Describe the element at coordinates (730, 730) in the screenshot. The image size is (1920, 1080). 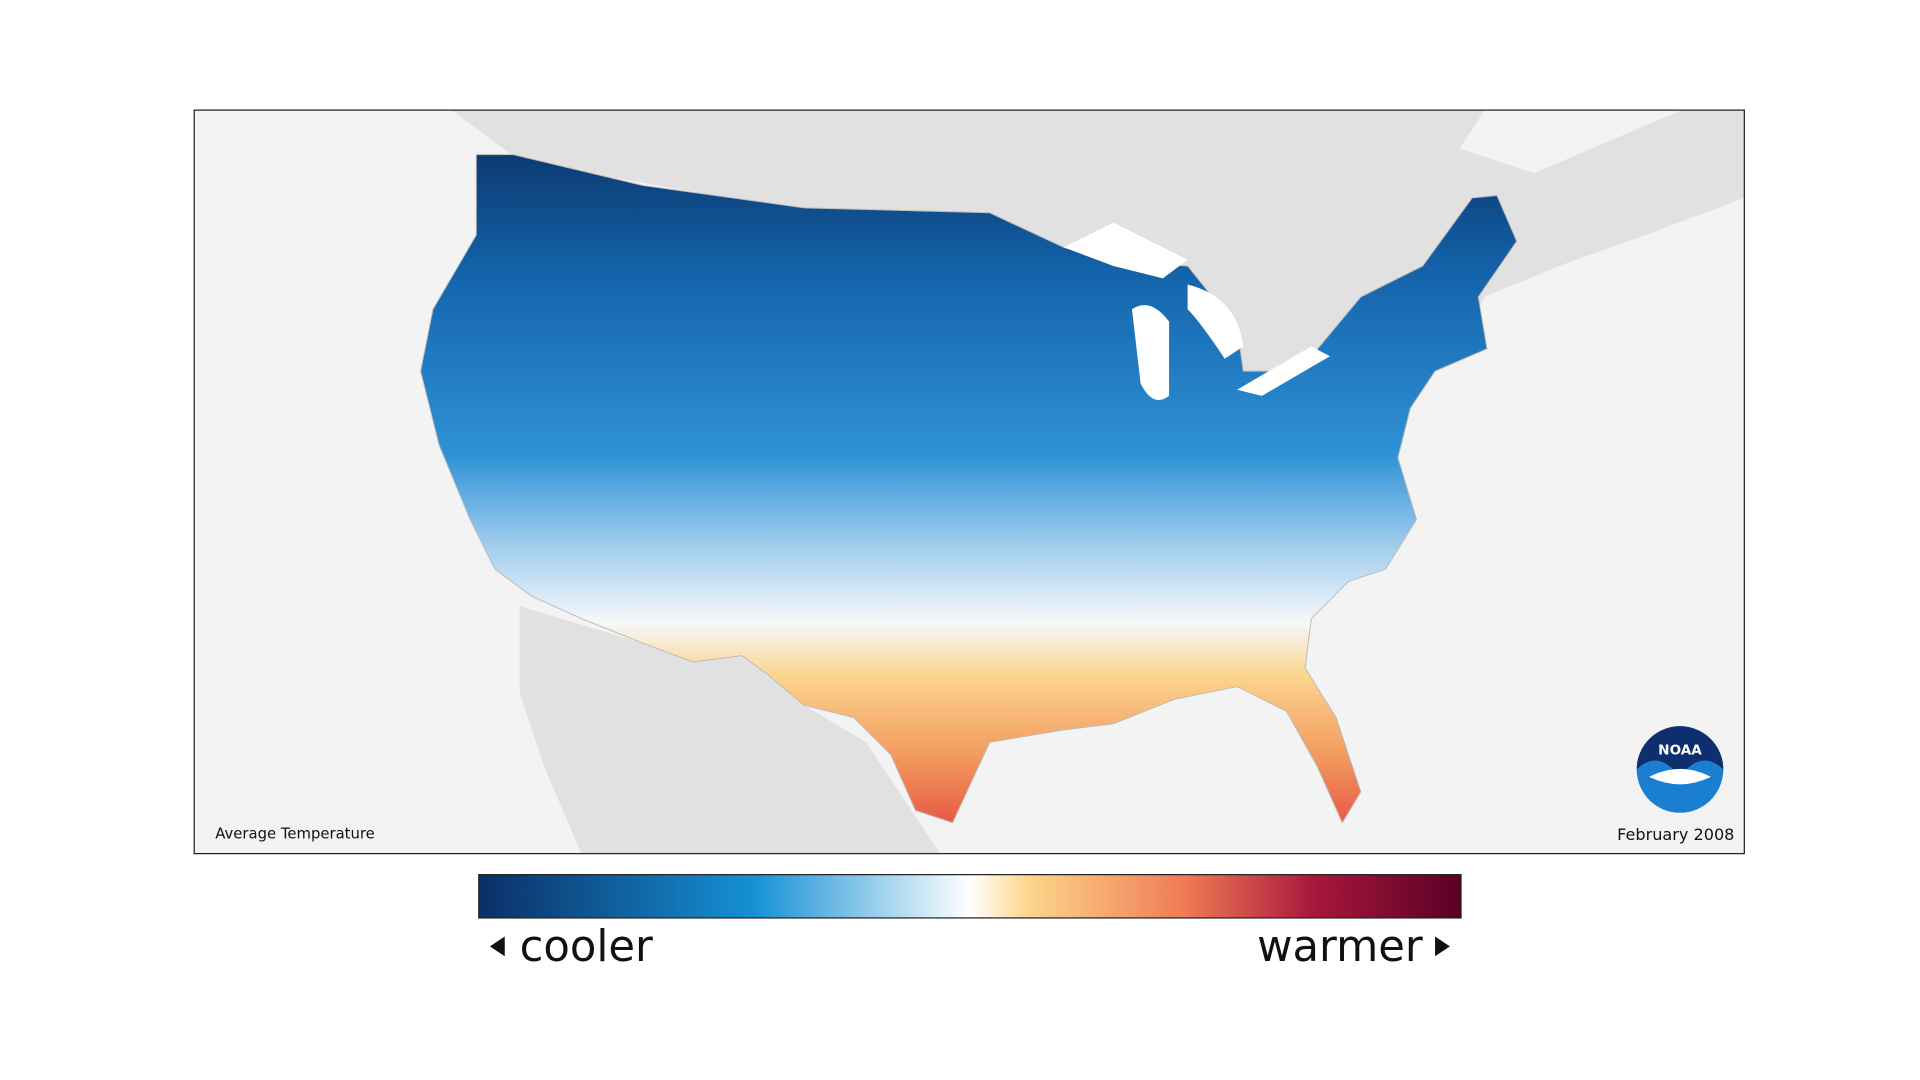
I see `mexico` at that location.